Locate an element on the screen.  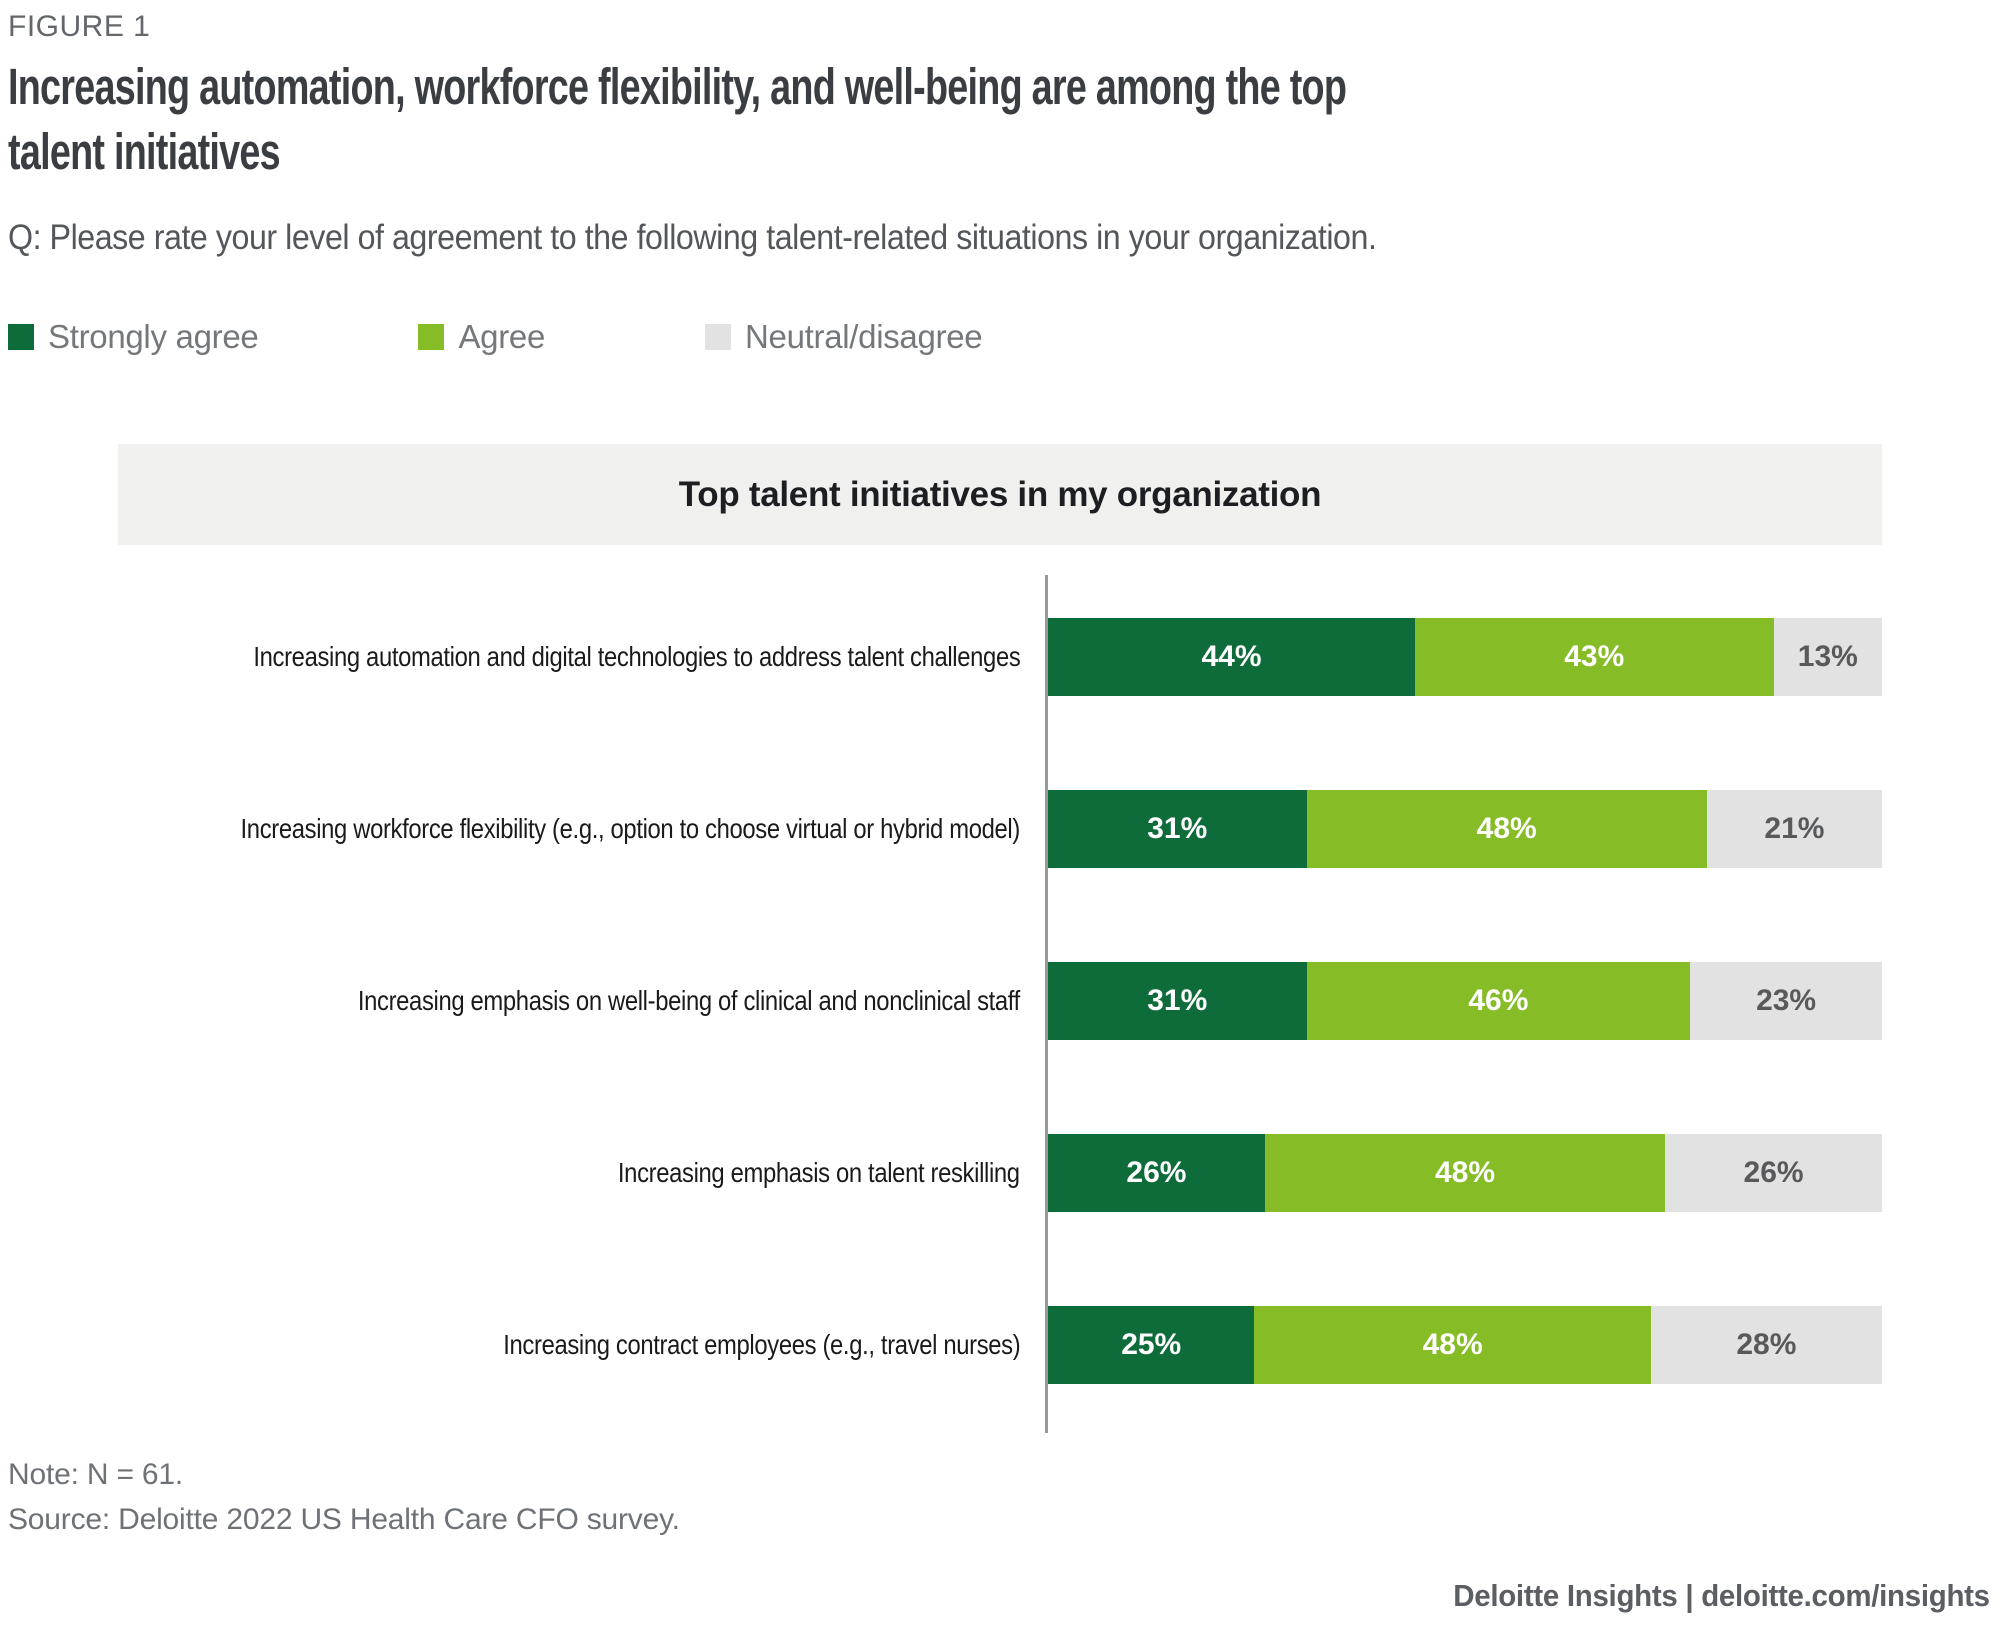
bar-value-label: 46% is located at coordinates (1498, 1000).